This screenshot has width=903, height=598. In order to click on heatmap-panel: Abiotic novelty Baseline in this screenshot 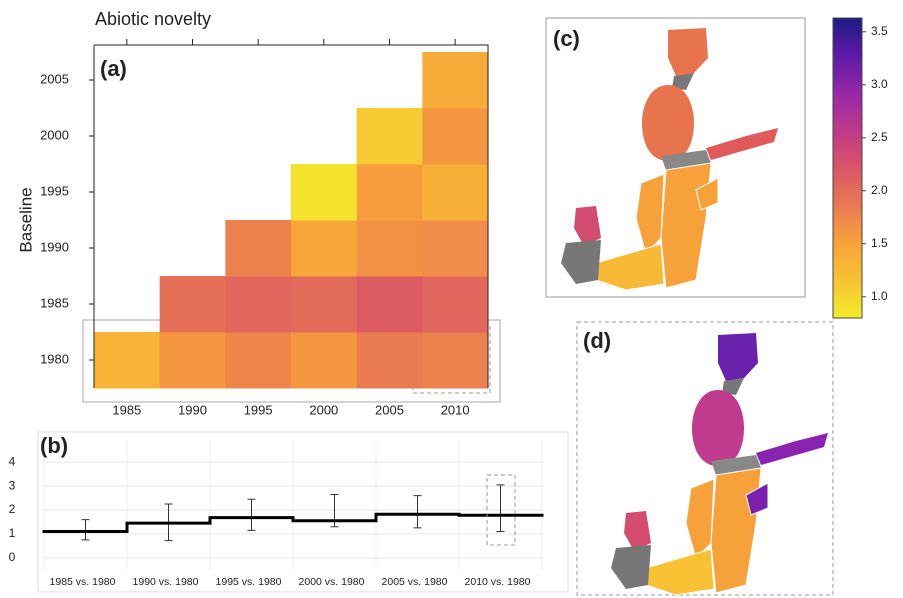, I will do `click(113, 131)`.